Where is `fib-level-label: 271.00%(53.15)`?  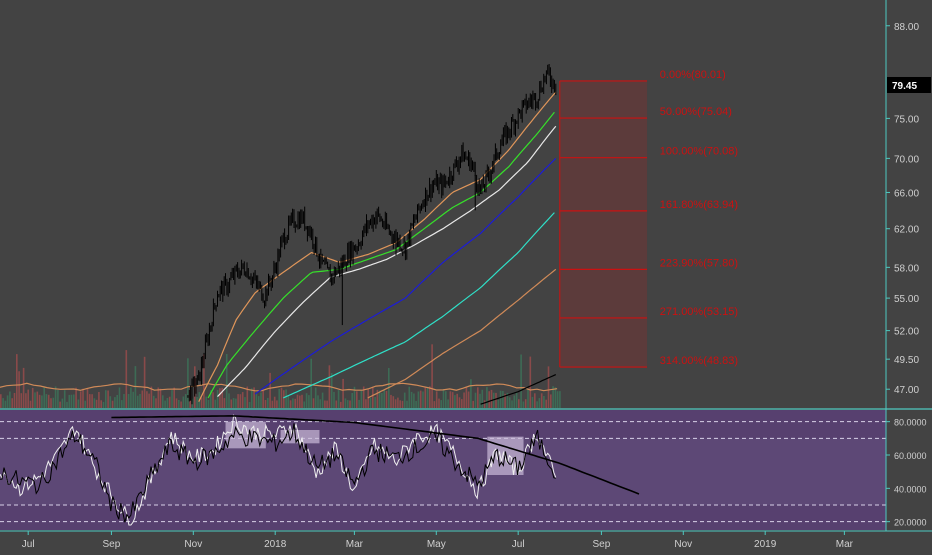
fib-level-label: 271.00%(53.15) is located at coordinates (699, 312).